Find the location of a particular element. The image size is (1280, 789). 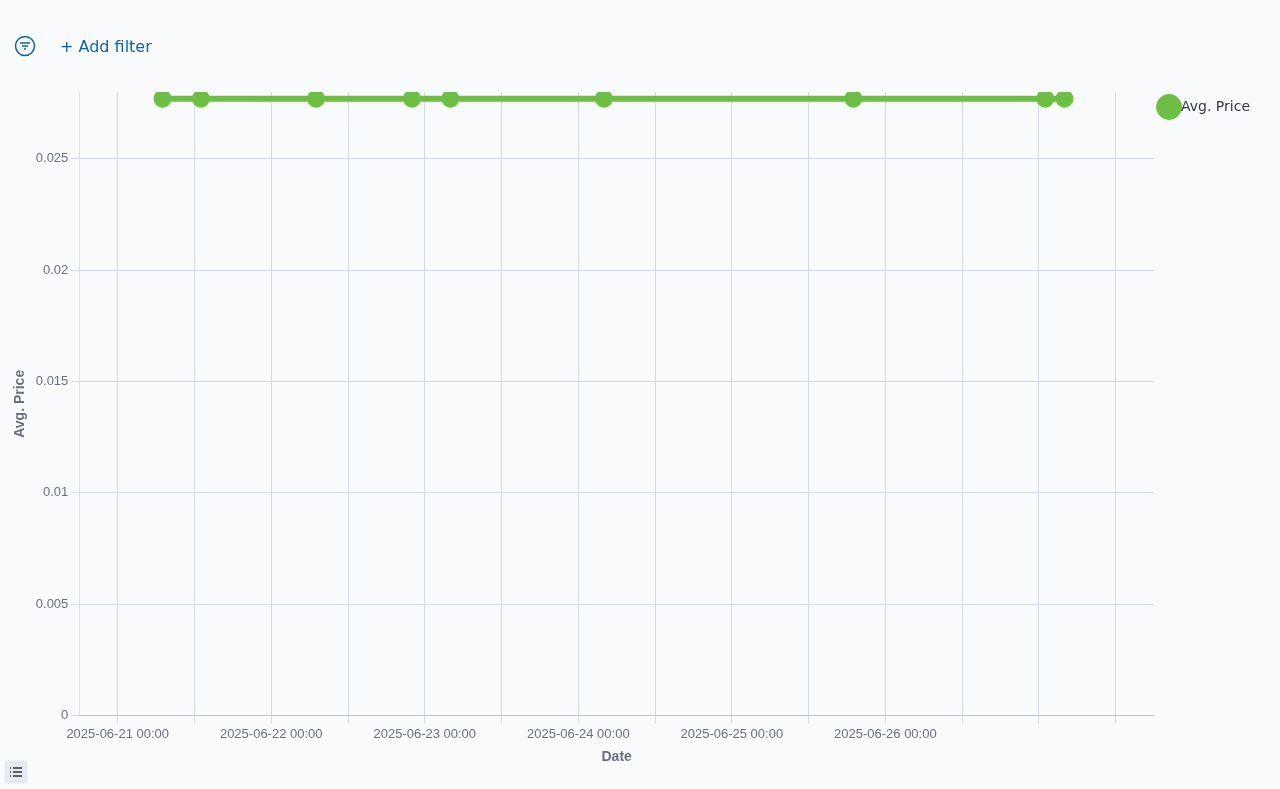

y-tick-label: 0.01 is located at coordinates (56, 492).